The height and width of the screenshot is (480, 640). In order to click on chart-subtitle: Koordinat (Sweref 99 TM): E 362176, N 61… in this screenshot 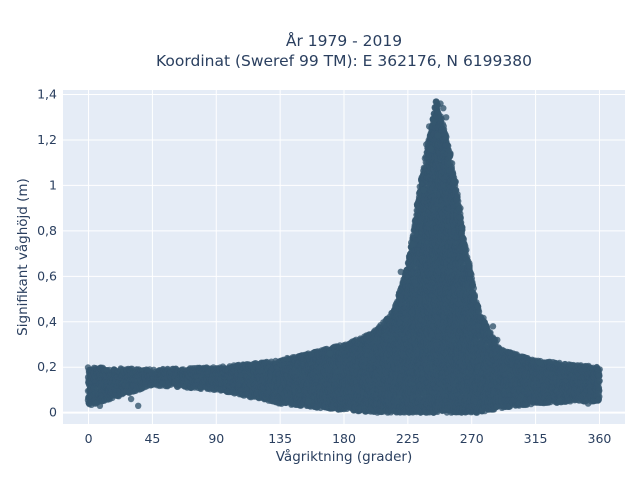, I will do `click(344, 61)`.